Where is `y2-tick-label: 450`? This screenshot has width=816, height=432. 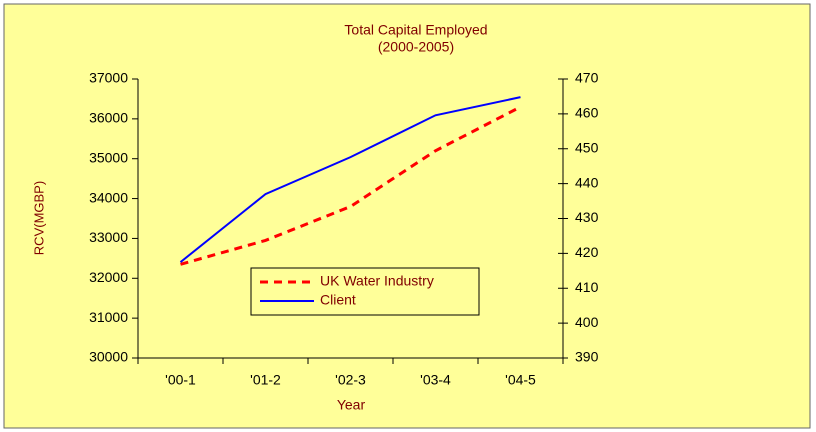 y2-tick-label: 450 is located at coordinates (587, 147).